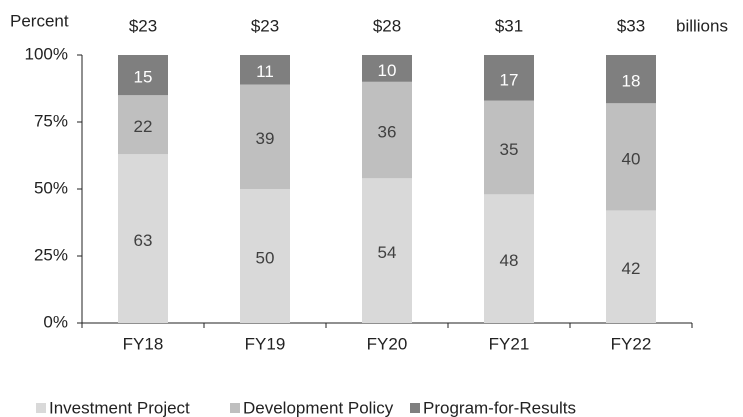 This screenshot has height=417, width=743. Describe the element at coordinates (499, 407) in the screenshot. I see `legend-label: Program-for-Results` at that location.